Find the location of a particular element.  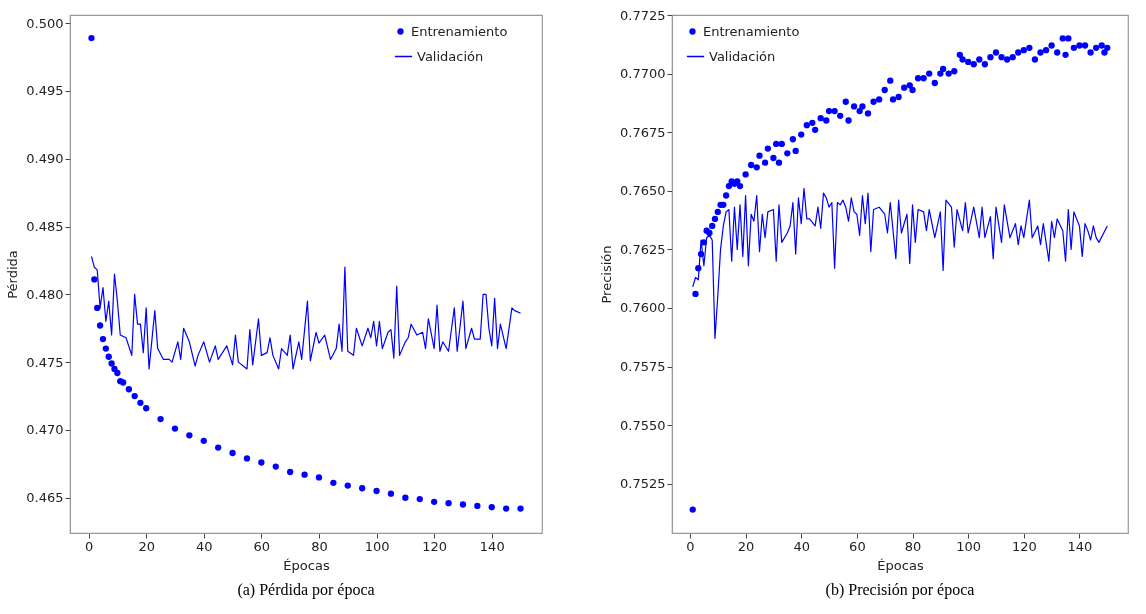

y-tick-label: 0.7675 is located at coordinates (643, 132).